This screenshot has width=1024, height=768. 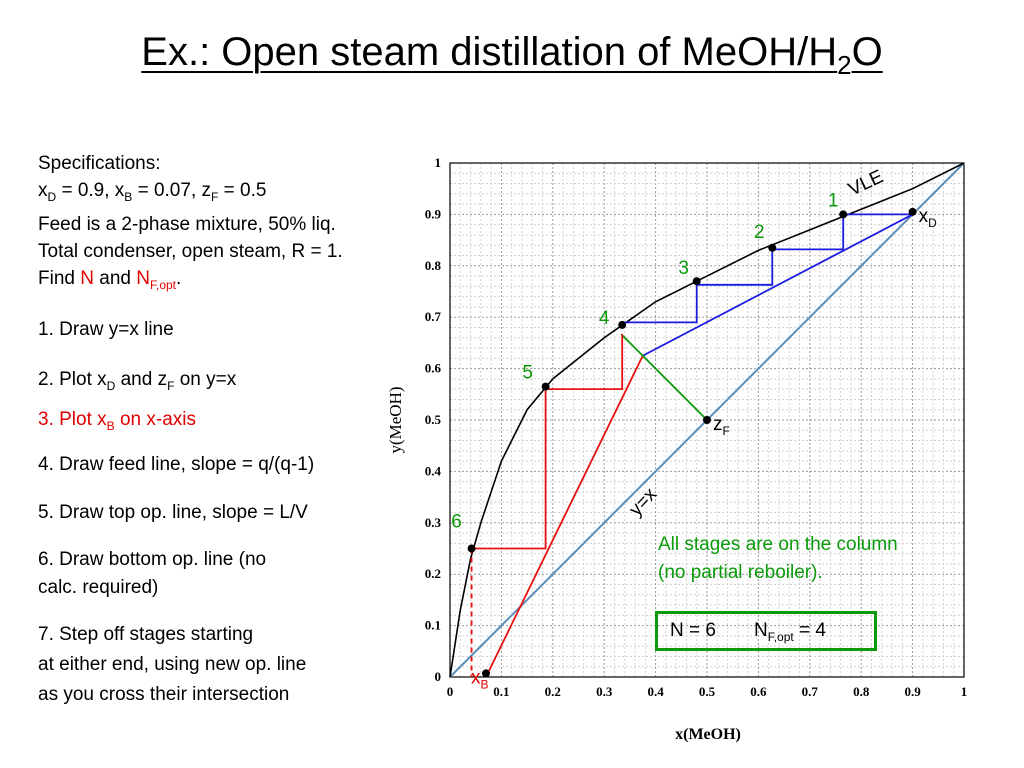 What do you see at coordinates (512, 55) in the screenshot?
I see `slide-title: Ex.: Open steam distillation of MeOH/H2O` at bounding box center [512, 55].